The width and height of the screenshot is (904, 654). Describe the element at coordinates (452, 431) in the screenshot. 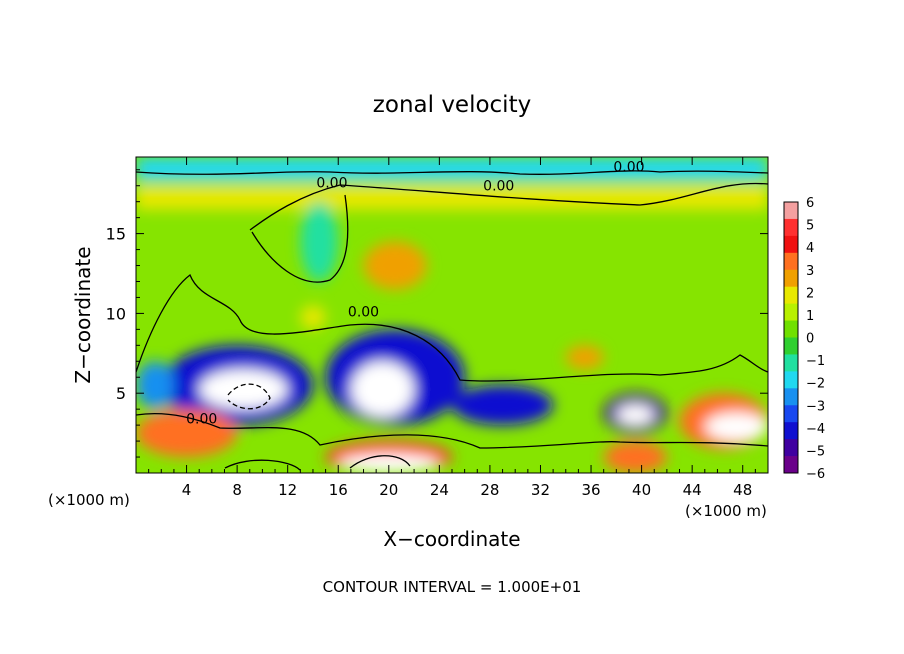

I see `contour-line-lower` at that location.